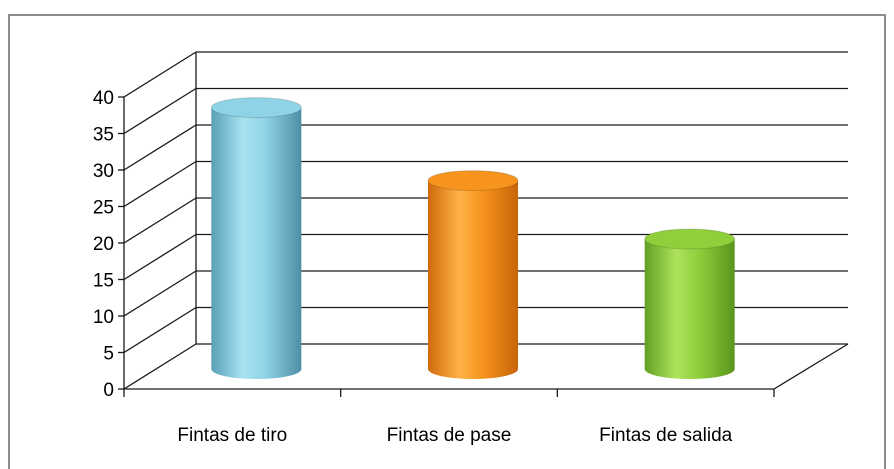  Describe the element at coordinates (103, 281) in the screenshot. I see `y-tick-label: 15` at that location.